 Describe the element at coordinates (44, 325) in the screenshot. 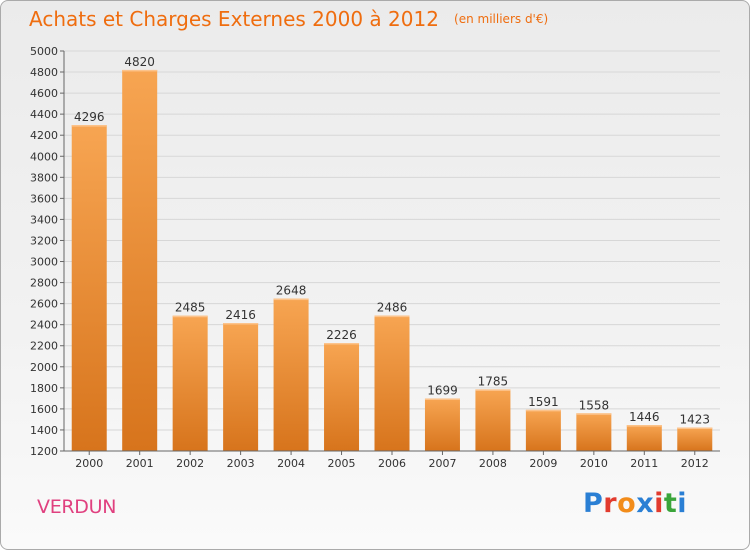

I see `y-tick-label: 2400` at that location.